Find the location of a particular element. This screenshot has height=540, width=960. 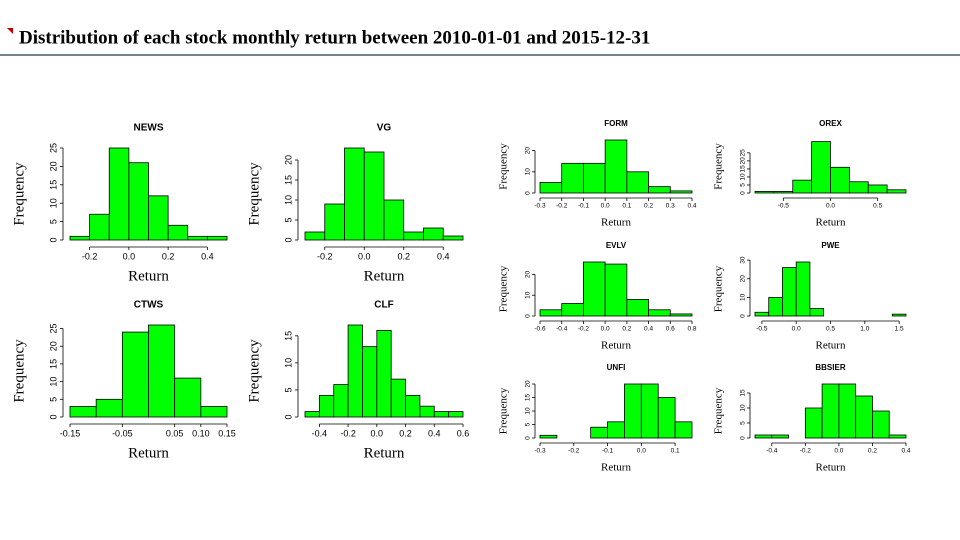

chart-title: UNFI is located at coordinates (616, 367).